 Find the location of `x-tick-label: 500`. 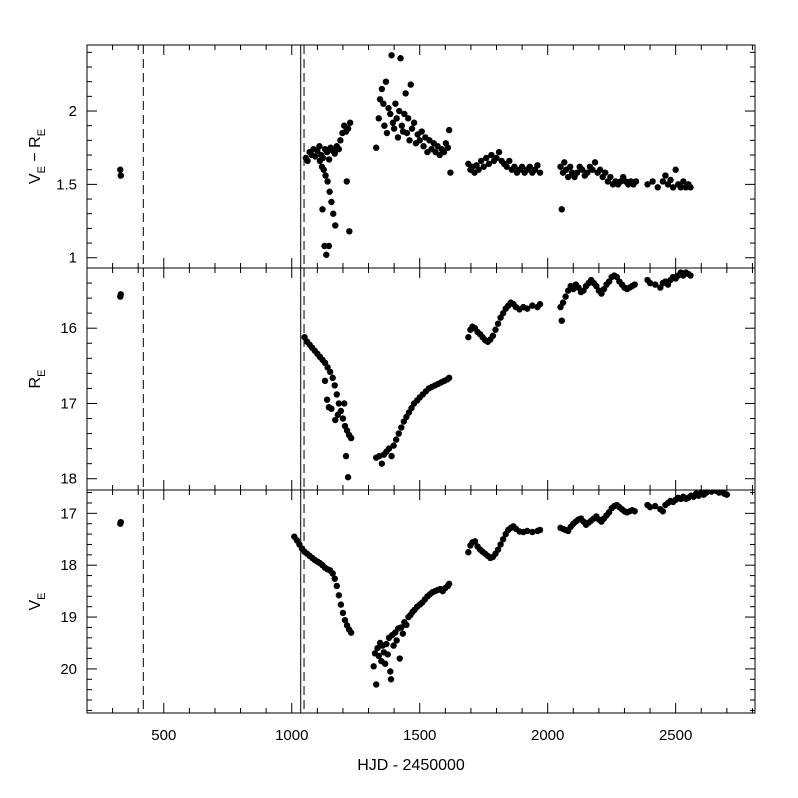

x-tick-label: 500 is located at coordinates (163, 735).